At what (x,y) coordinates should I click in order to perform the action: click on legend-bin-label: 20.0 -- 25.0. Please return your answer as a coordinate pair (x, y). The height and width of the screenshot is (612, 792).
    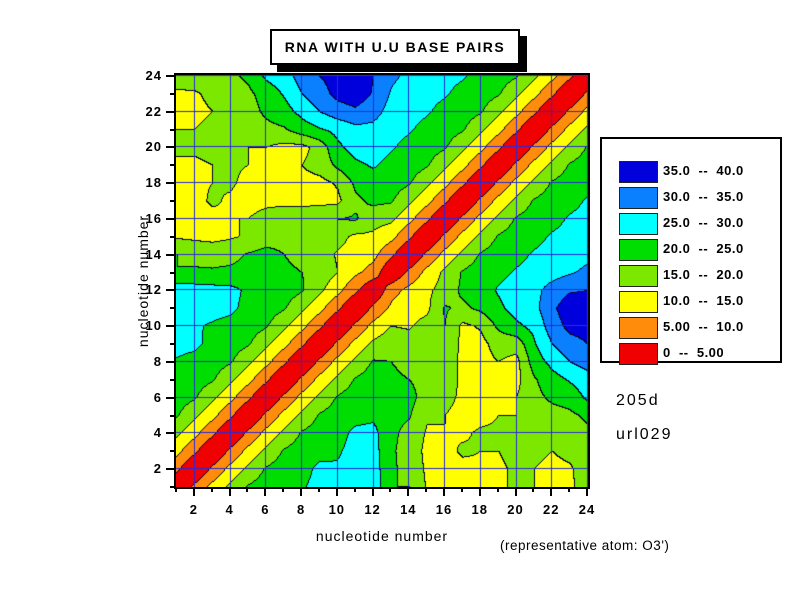
    Looking at the image, I should click on (703, 248).